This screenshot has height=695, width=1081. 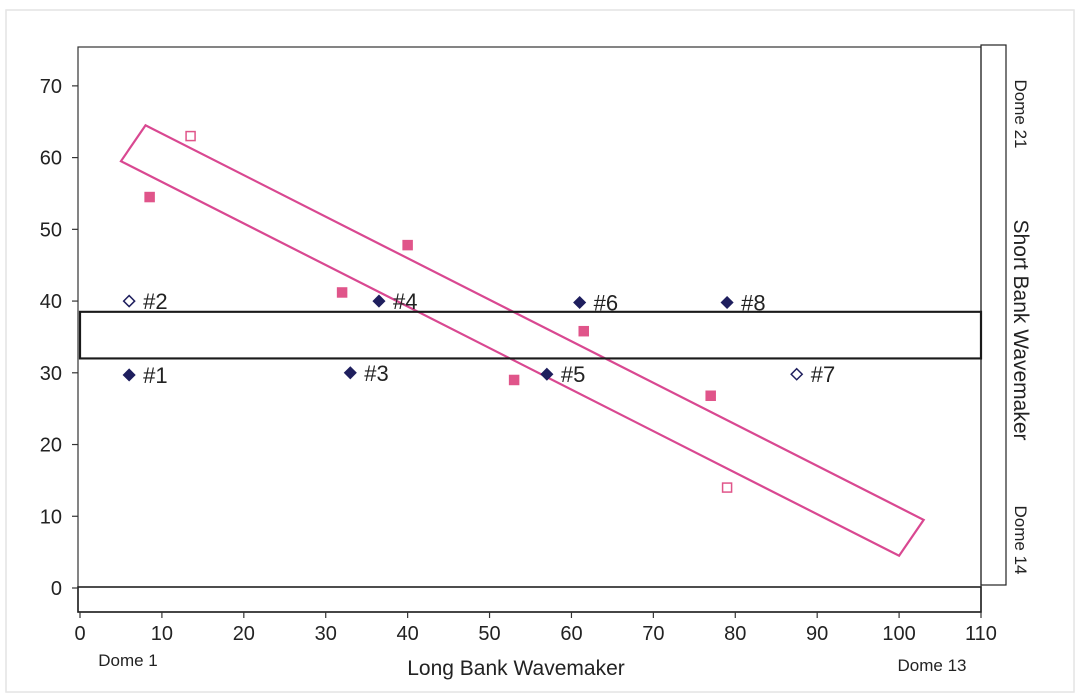 I want to click on x-tick-label: 110, so click(x=981, y=634).